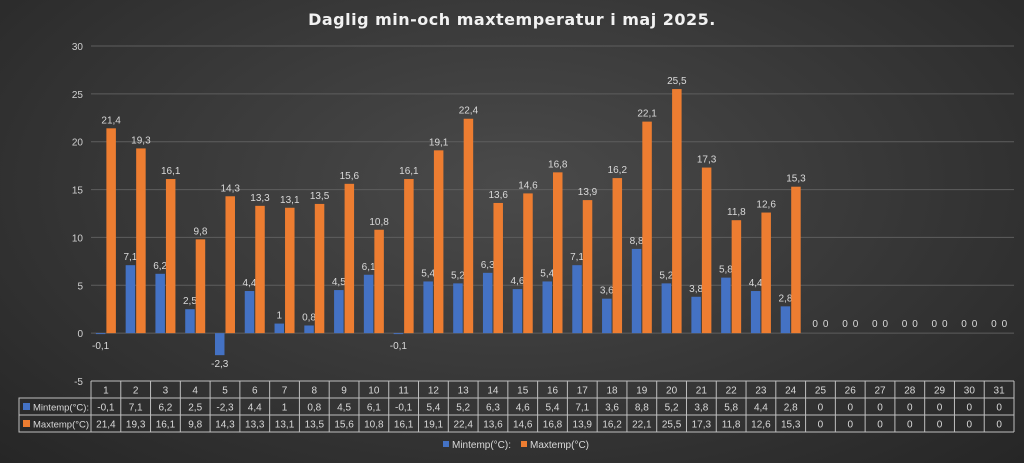 The width and height of the screenshot is (1024, 463). What do you see at coordinates (618, 170) in the screenshot?
I see `data-label: 16,2` at bounding box center [618, 170].